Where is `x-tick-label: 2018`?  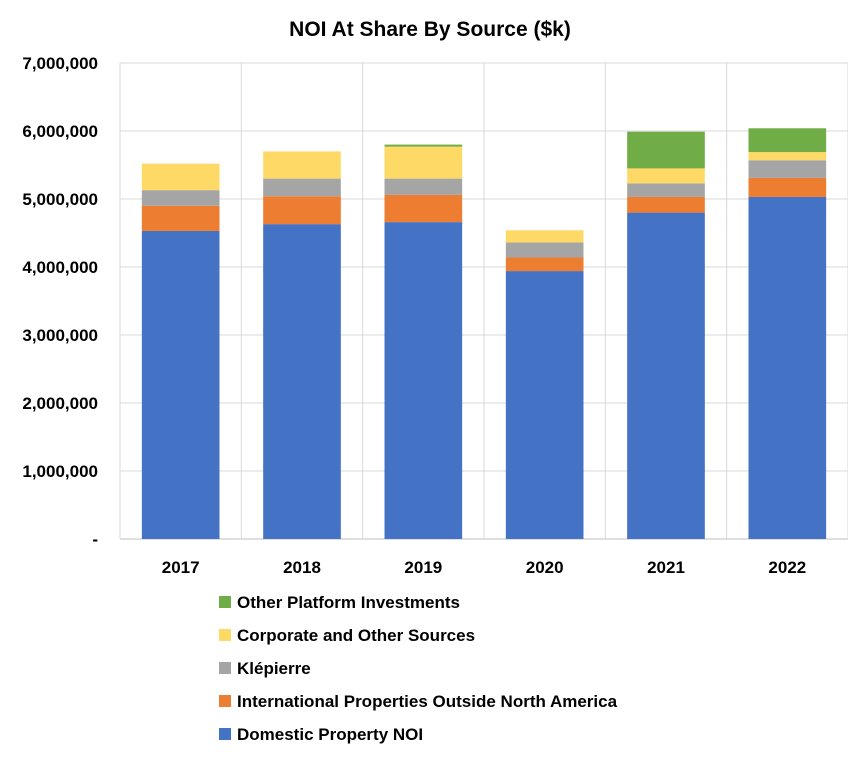 x-tick-label: 2018 is located at coordinates (302, 567).